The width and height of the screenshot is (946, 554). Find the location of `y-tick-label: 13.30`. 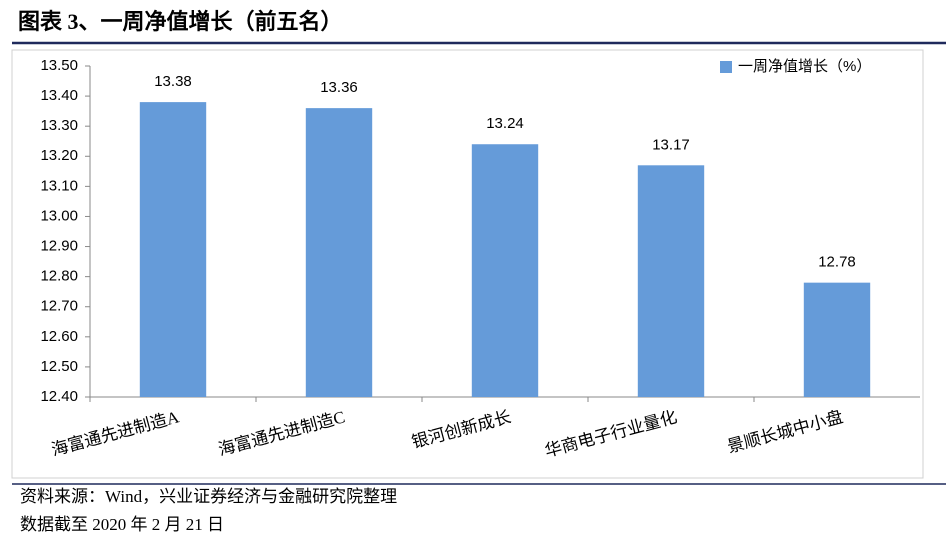

y-tick-label: 13.30 is located at coordinates (59, 125).